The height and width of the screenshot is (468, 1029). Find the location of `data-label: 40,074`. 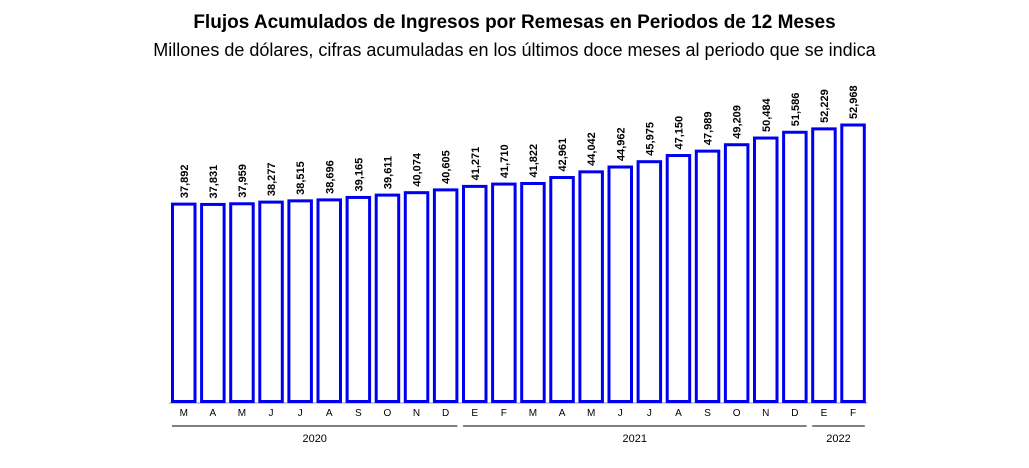

data-label: 40,074 is located at coordinates (418, 169).